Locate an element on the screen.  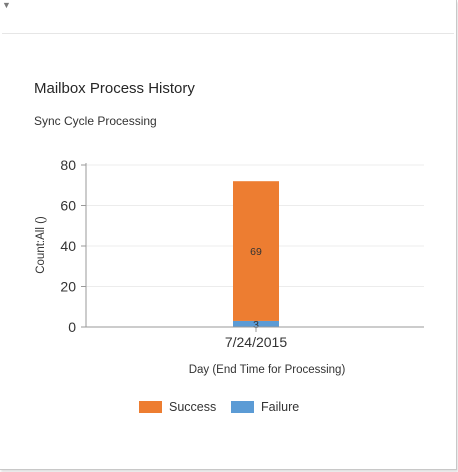
chart-subtitle: Sync Cycle Processing is located at coordinates (95, 121).